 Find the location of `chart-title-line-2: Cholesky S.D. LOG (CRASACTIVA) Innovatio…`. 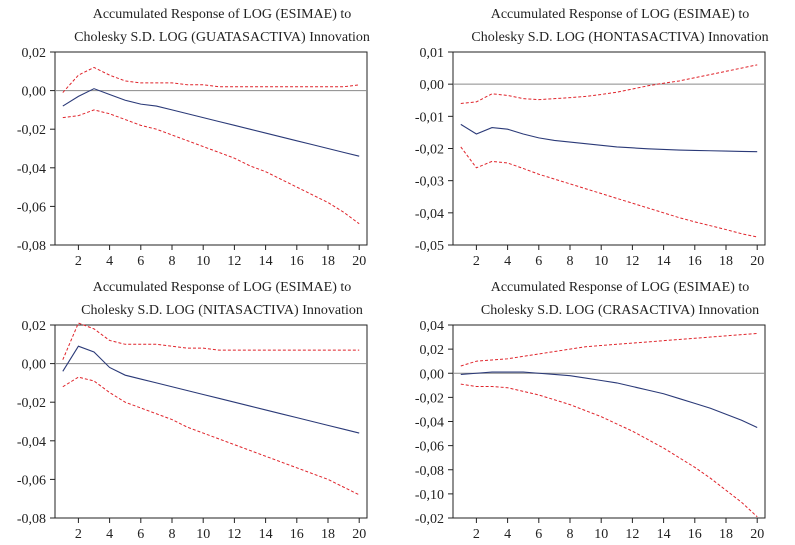

chart-title-line-2: Cholesky S.D. LOG (CRASACTIVA) Innovatio… is located at coordinates (620, 310).